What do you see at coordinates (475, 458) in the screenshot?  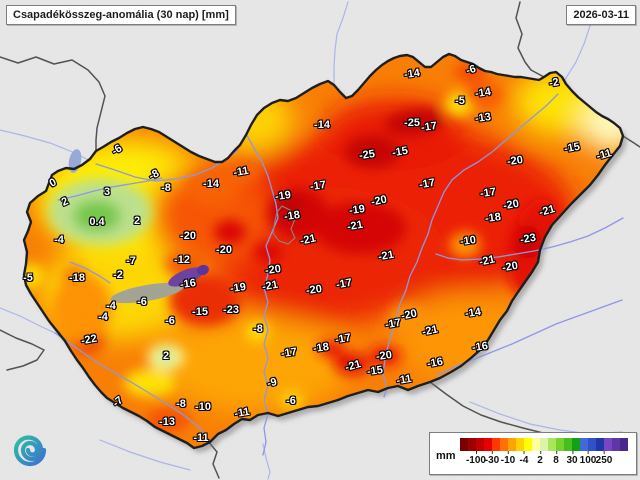 I see `legend-tick: -100` at bounding box center [475, 458].